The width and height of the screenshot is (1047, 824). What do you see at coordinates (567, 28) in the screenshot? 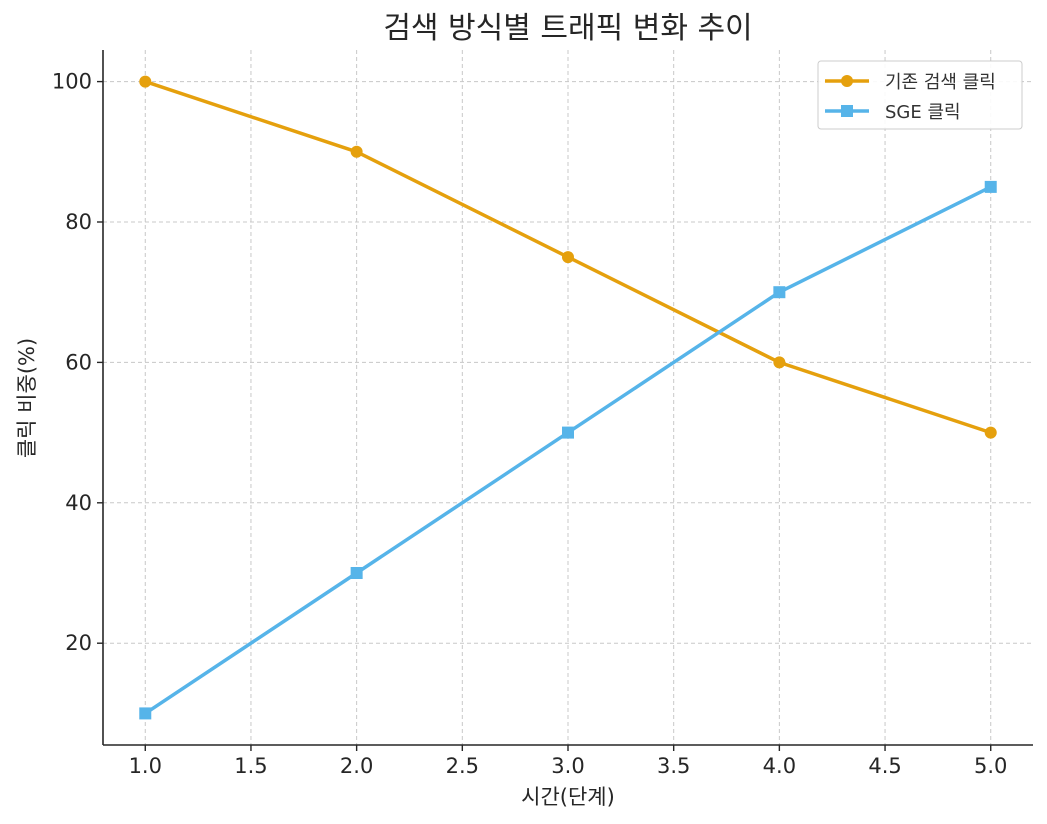
I see `chart-title: 검색 방식별 트래픽 변화 추이` at bounding box center [567, 28].